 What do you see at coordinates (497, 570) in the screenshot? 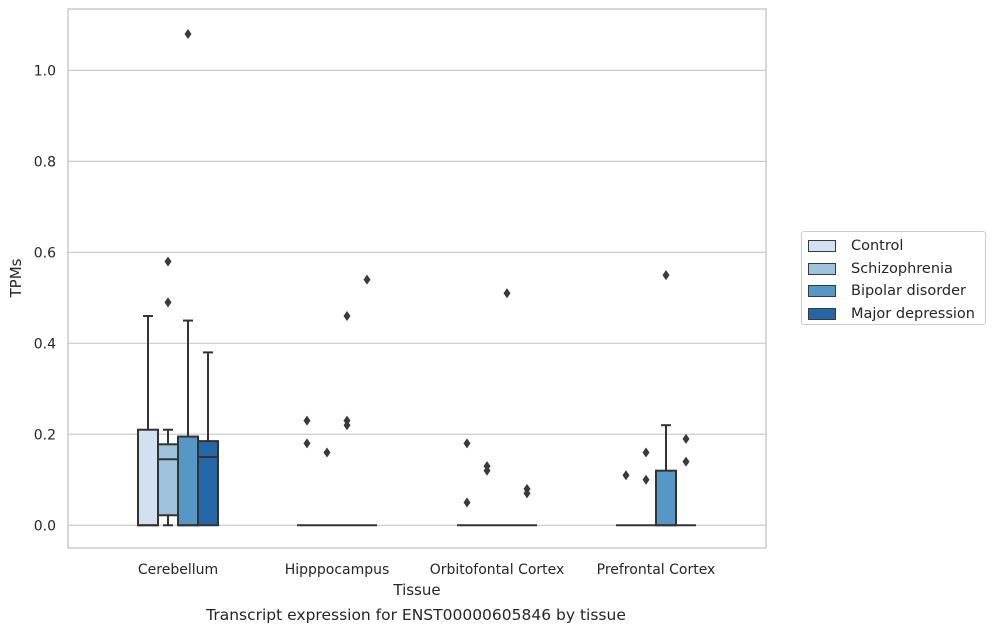
I see `x-tick-label: Orbitofontal Cortex` at bounding box center [497, 570].